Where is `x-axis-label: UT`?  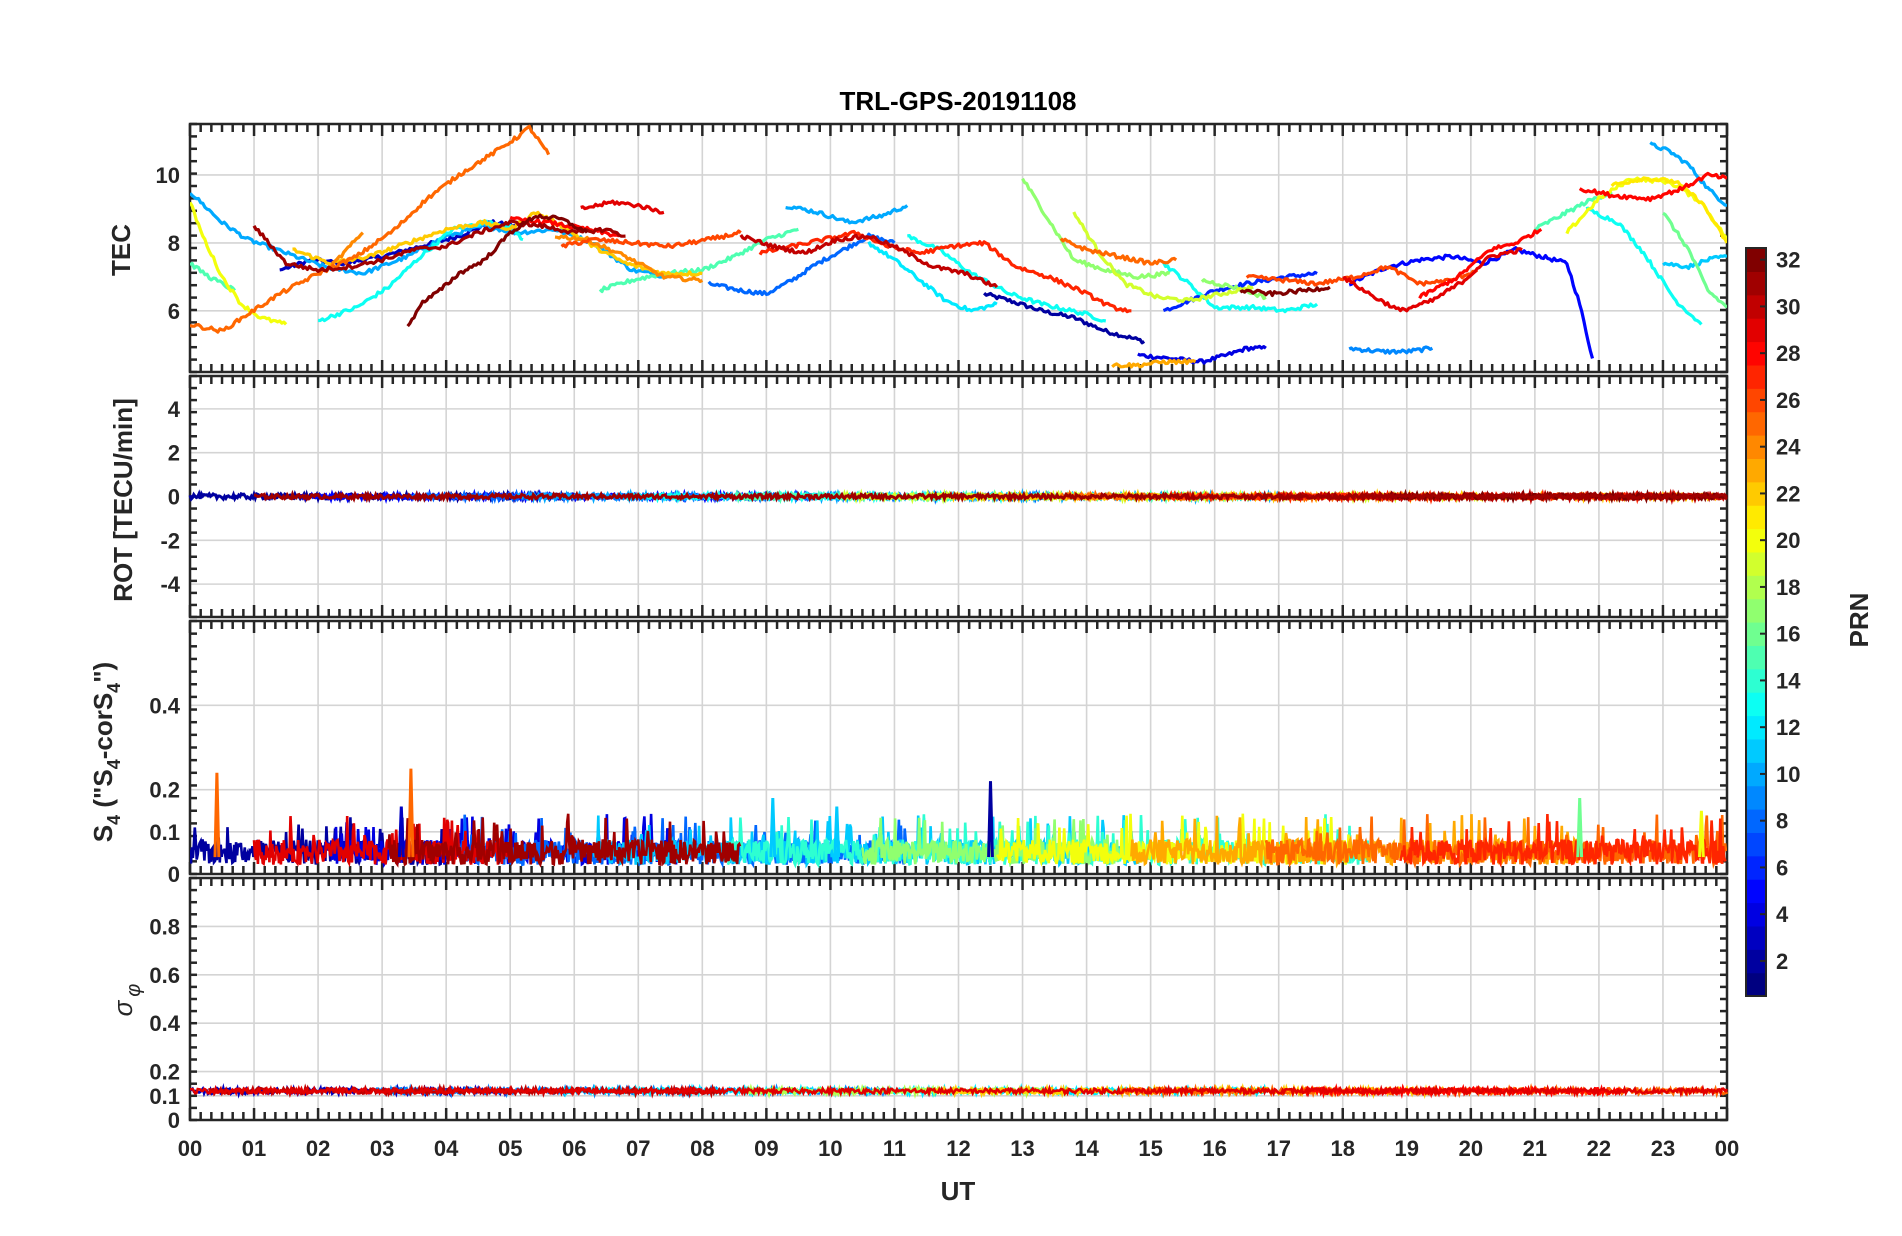 x-axis-label: UT is located at coordinates (958, 1191).